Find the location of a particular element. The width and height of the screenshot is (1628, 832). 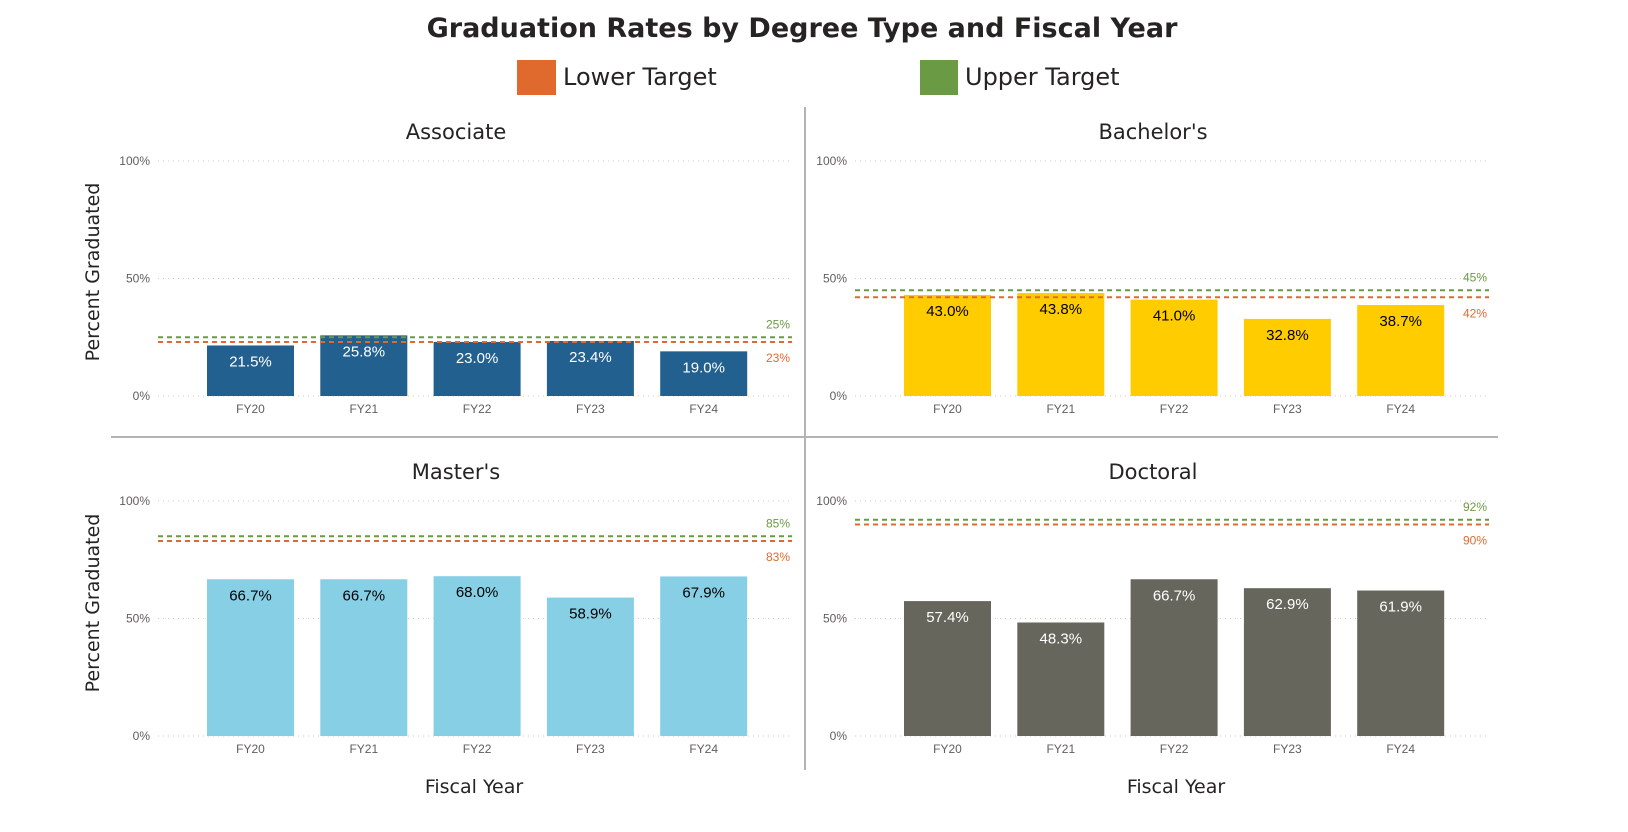

bar-bachelors-fy20 is located at coordinates (947, 345).